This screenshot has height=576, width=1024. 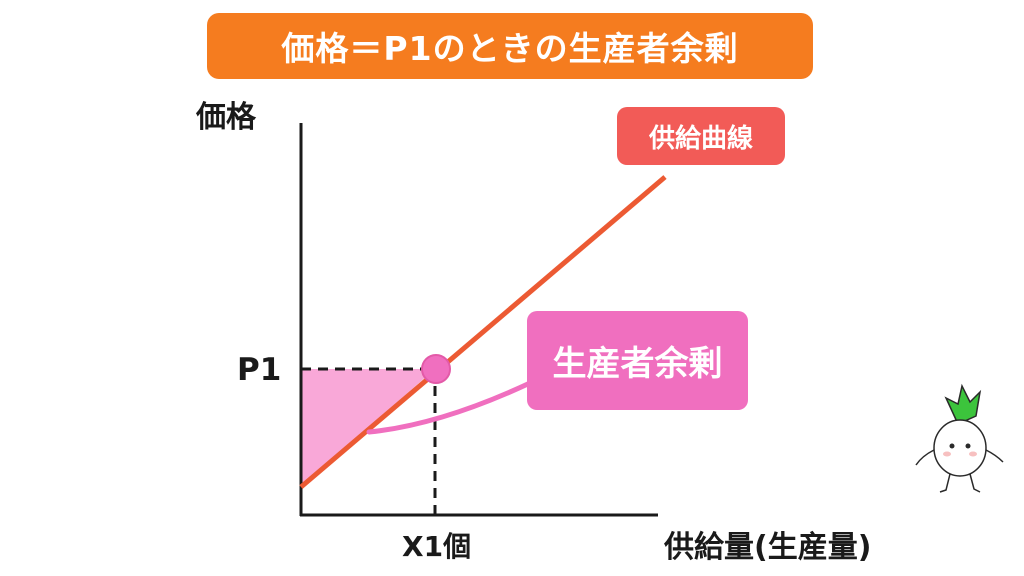 I want to click on surplus-pointer-curve, so click(x=449, y=407).